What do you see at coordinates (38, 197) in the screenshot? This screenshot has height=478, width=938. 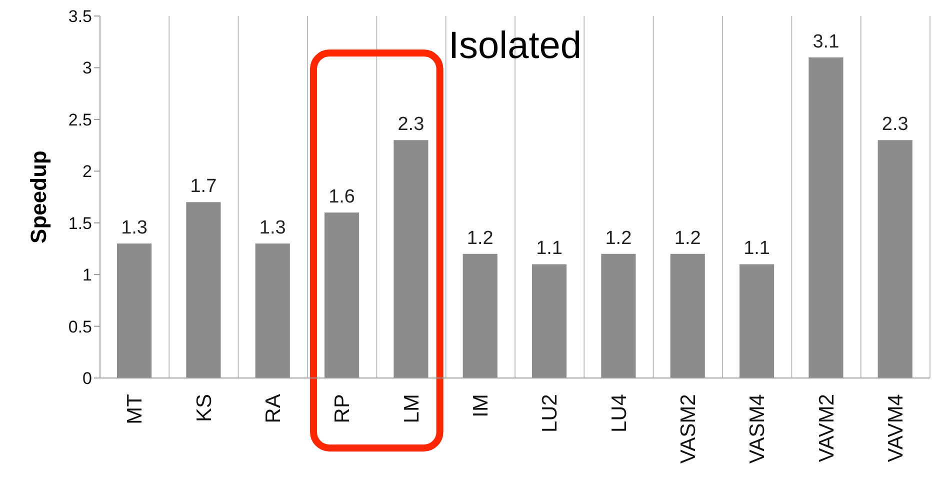 I see `y-axis-title: Speedup` at bounding box center [38, 197].